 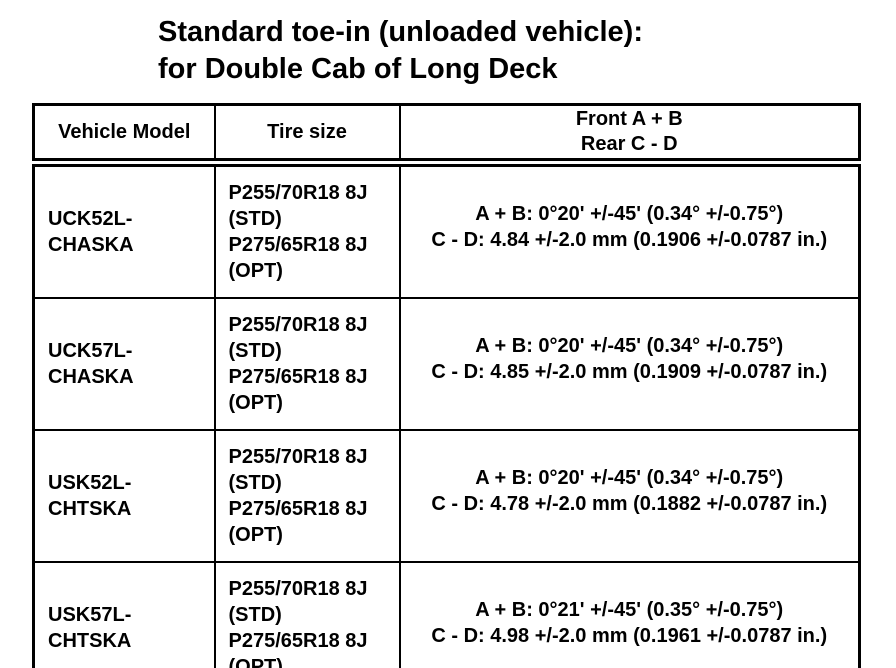 What do you see at coordinates (124, 496) in the screenshot?
I see `vehicle-model-cell: USK52L- CHTSKA` at bounding box center [124, 496].